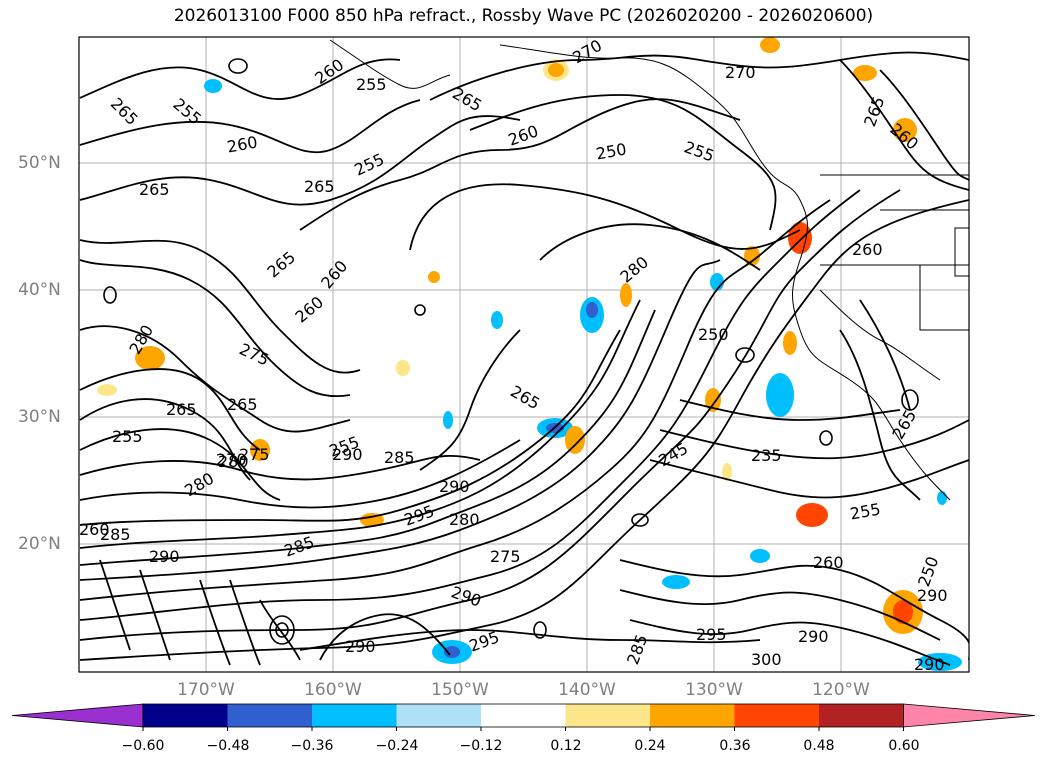 The height and width of the screenshot is (765, 1047). What do you see at coordinates (460, 690) in the screenshot?
I see `lon-label-150w: 150°W` at bounding box center [460, 690].